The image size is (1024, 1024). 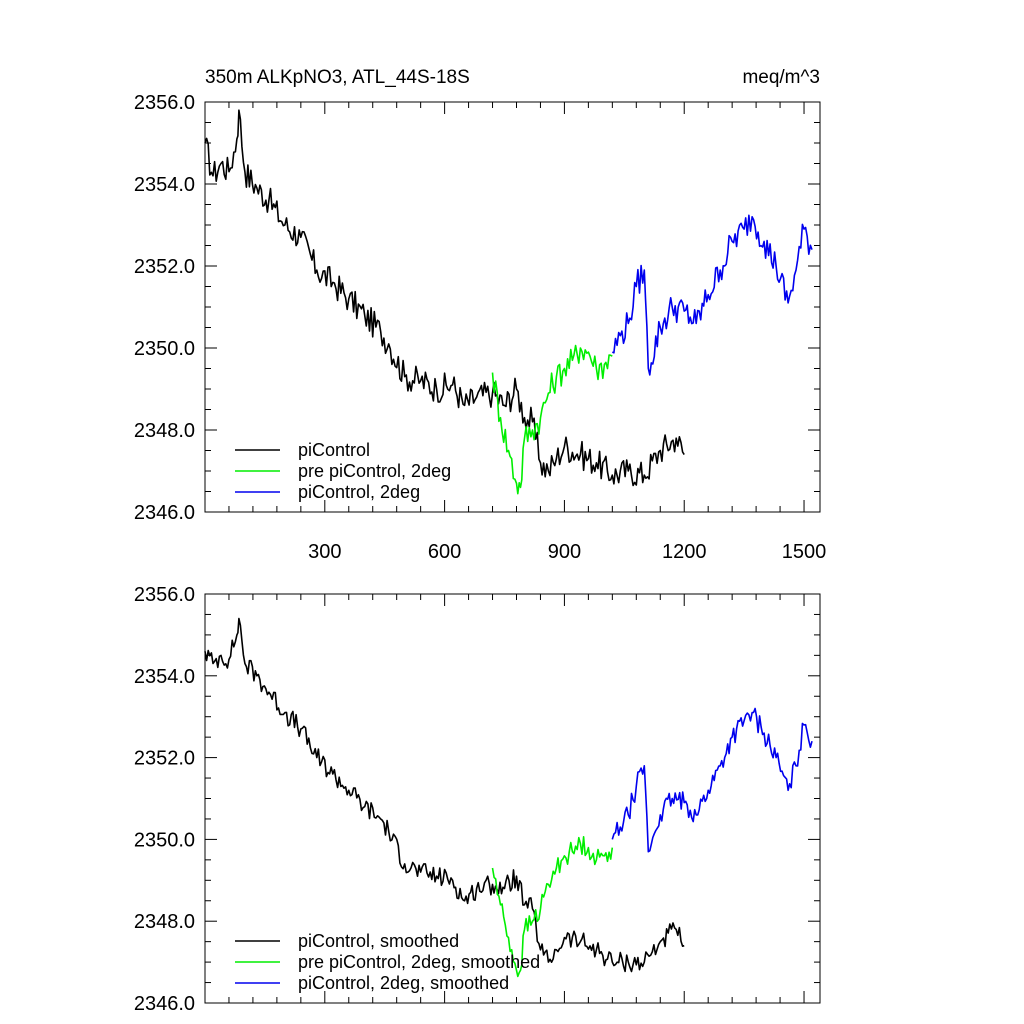 I want to click on x-tick-label: 1200, so click(x=684, y=552).